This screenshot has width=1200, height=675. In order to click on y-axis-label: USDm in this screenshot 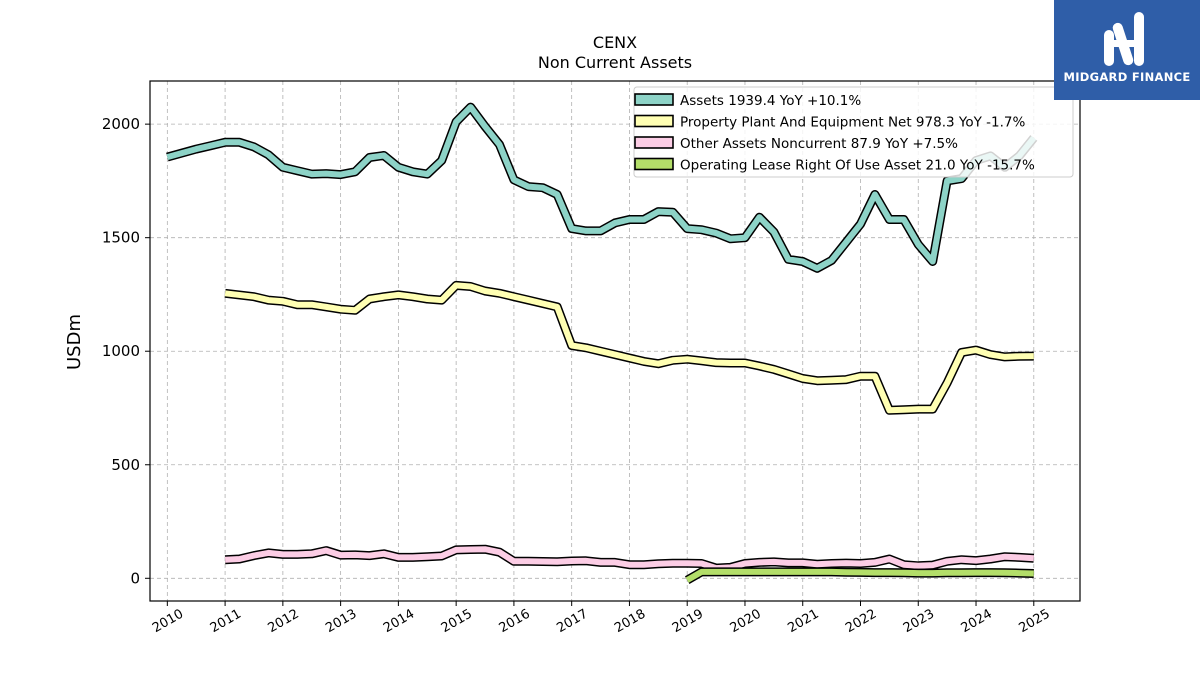, I will do `click(74, 342)`.